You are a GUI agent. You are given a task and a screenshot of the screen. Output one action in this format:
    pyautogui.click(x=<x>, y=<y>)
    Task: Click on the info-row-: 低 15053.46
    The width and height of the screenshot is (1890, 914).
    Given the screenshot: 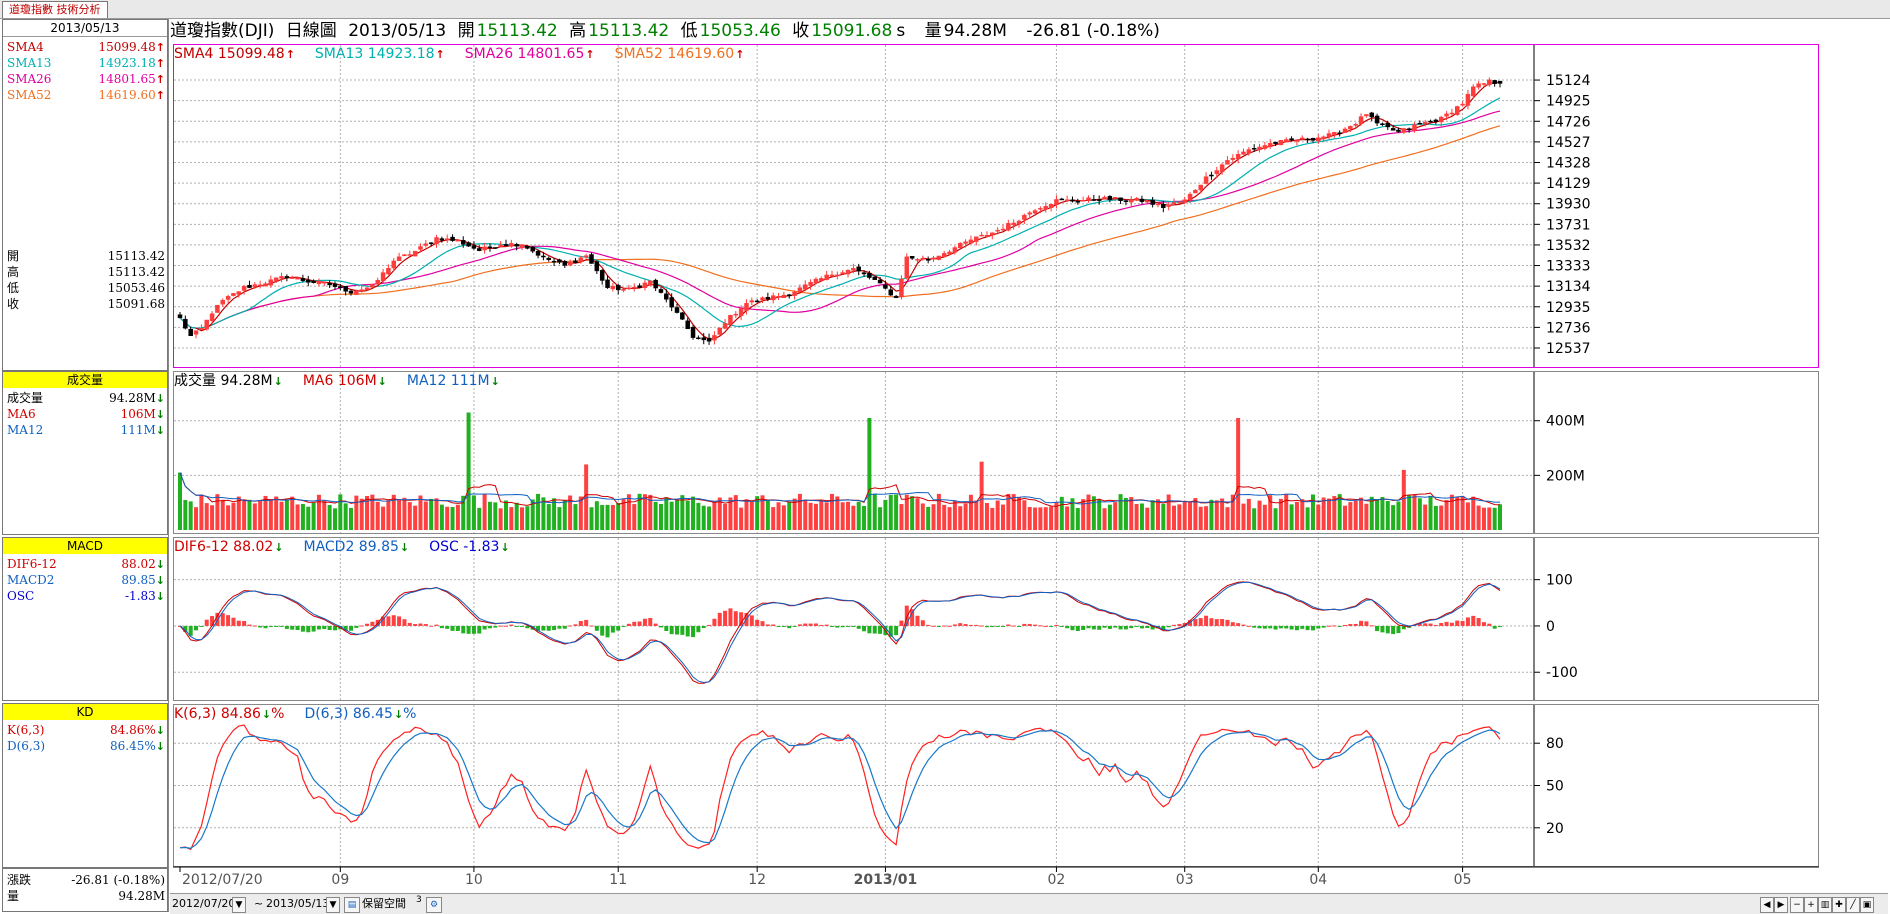 What is the action you would take?
    pyautogui.click(x=86, y=288)
    